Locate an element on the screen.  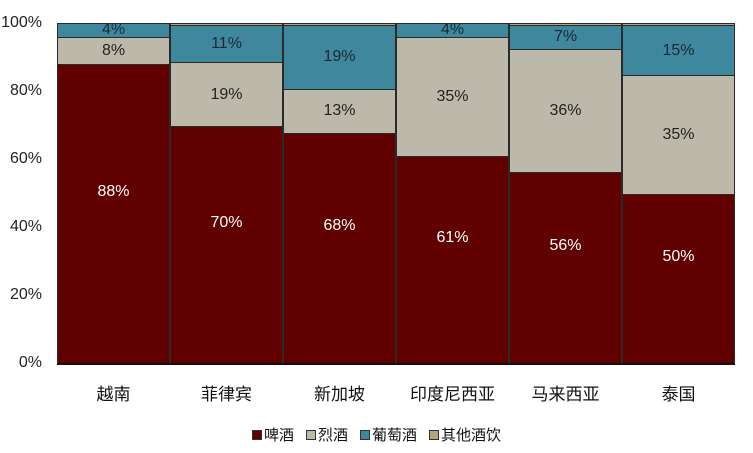
x-tick-label: 越南 is located at coordinates (113, 395).